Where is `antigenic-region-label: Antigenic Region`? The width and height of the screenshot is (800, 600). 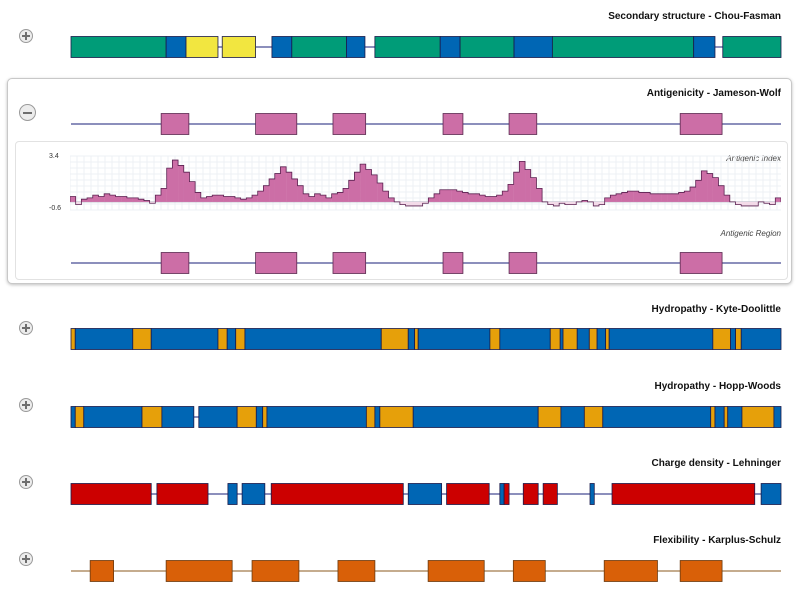
antigenic-region-label: Antigenic Region is located at coordinates (750, 233).